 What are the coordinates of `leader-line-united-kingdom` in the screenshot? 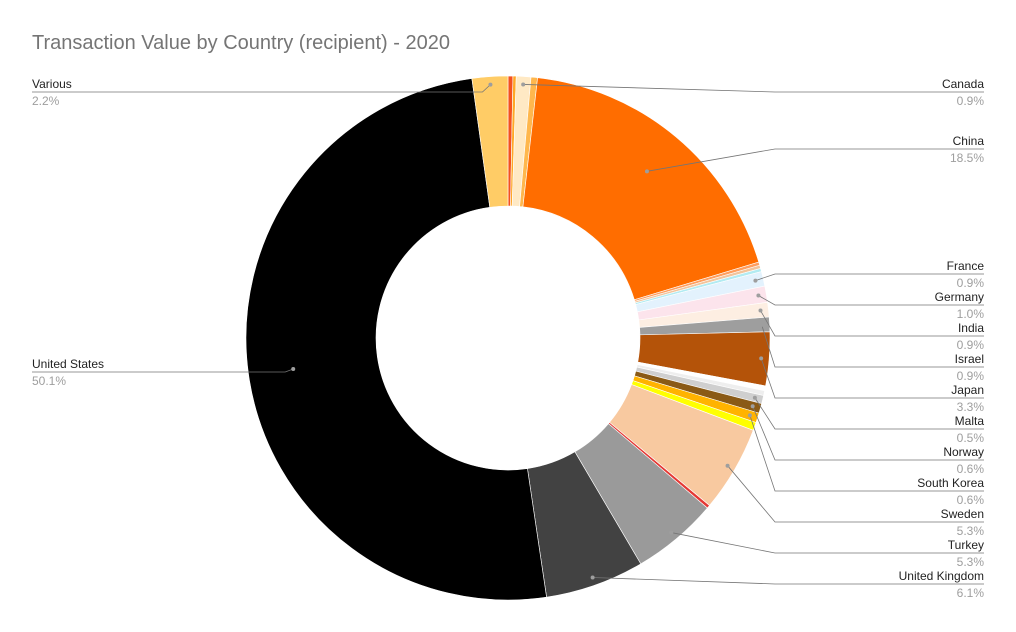 It's located at (788, 581).